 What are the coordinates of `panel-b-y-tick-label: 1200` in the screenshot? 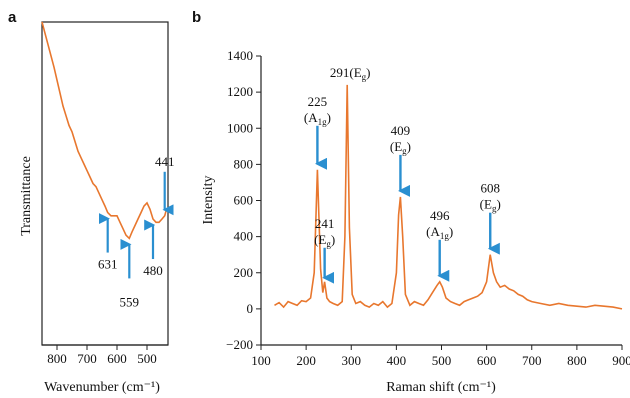 It's located at (240, 91).